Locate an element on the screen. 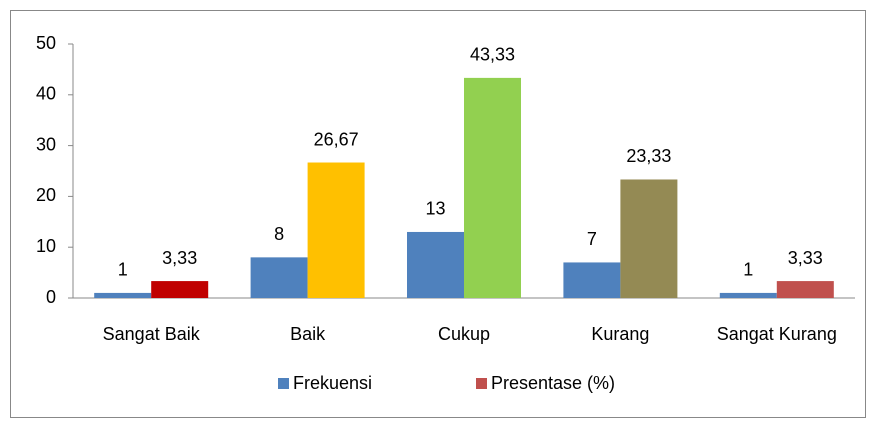 This screenshot has width=876, height=427. y-tick-label: 10 is located at coordinates (46, 246).